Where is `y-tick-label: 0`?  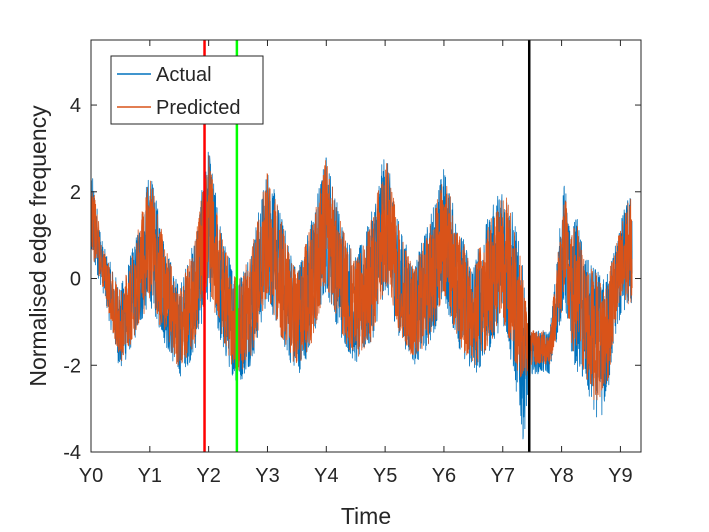
y-tick-label: 0 is located at coordinates (75, 280).